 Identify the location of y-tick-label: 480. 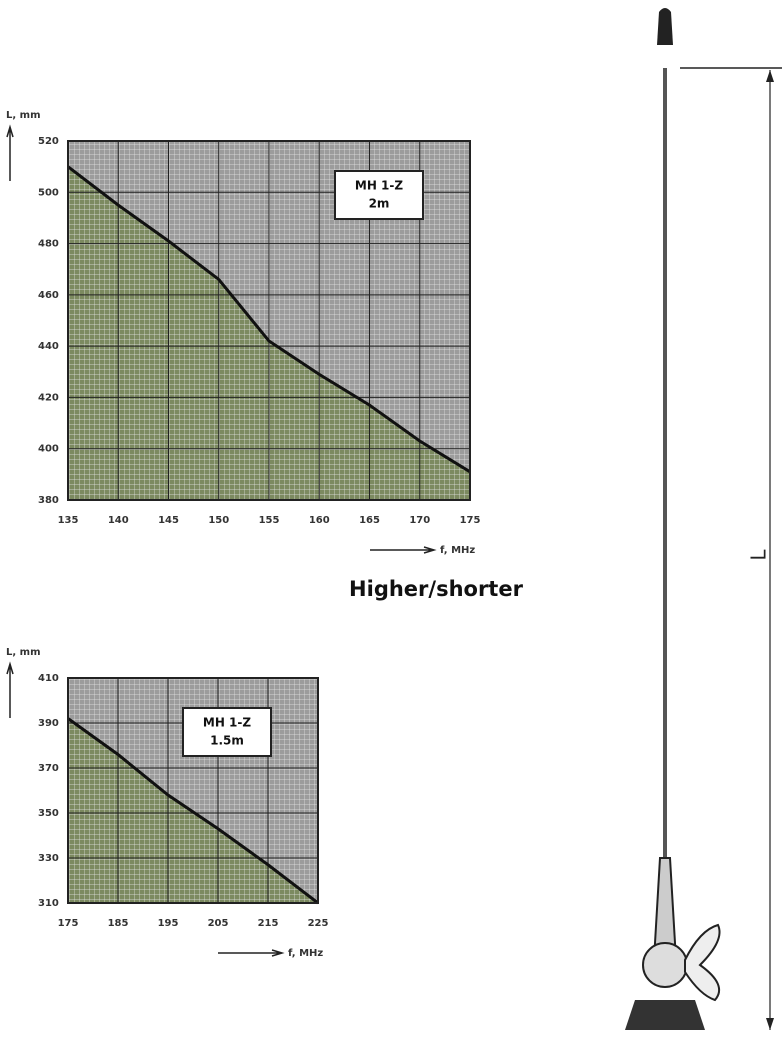
(48, 244).